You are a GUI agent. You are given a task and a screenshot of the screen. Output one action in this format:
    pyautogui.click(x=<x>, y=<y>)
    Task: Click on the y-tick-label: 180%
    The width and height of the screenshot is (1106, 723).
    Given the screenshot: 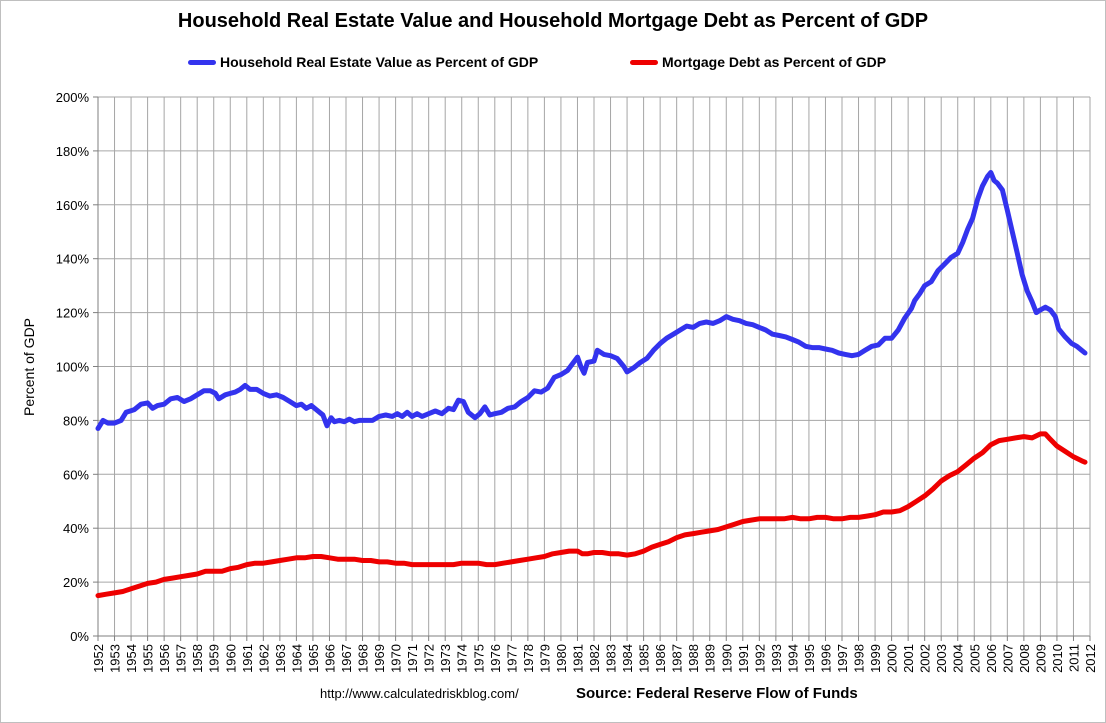 What is the action you would take?
    pyautogui.click(x=73, y=151)
    